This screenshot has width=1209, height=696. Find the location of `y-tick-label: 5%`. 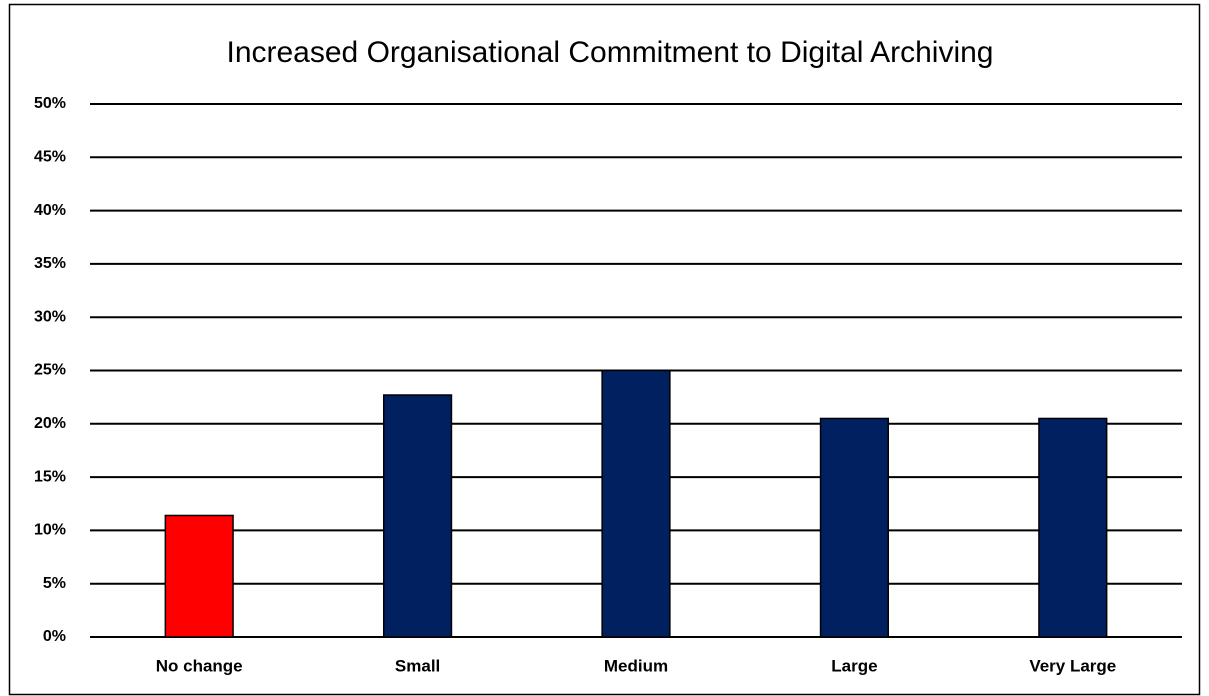

y-tick-label: 5% is located at coordinates (54, 583).